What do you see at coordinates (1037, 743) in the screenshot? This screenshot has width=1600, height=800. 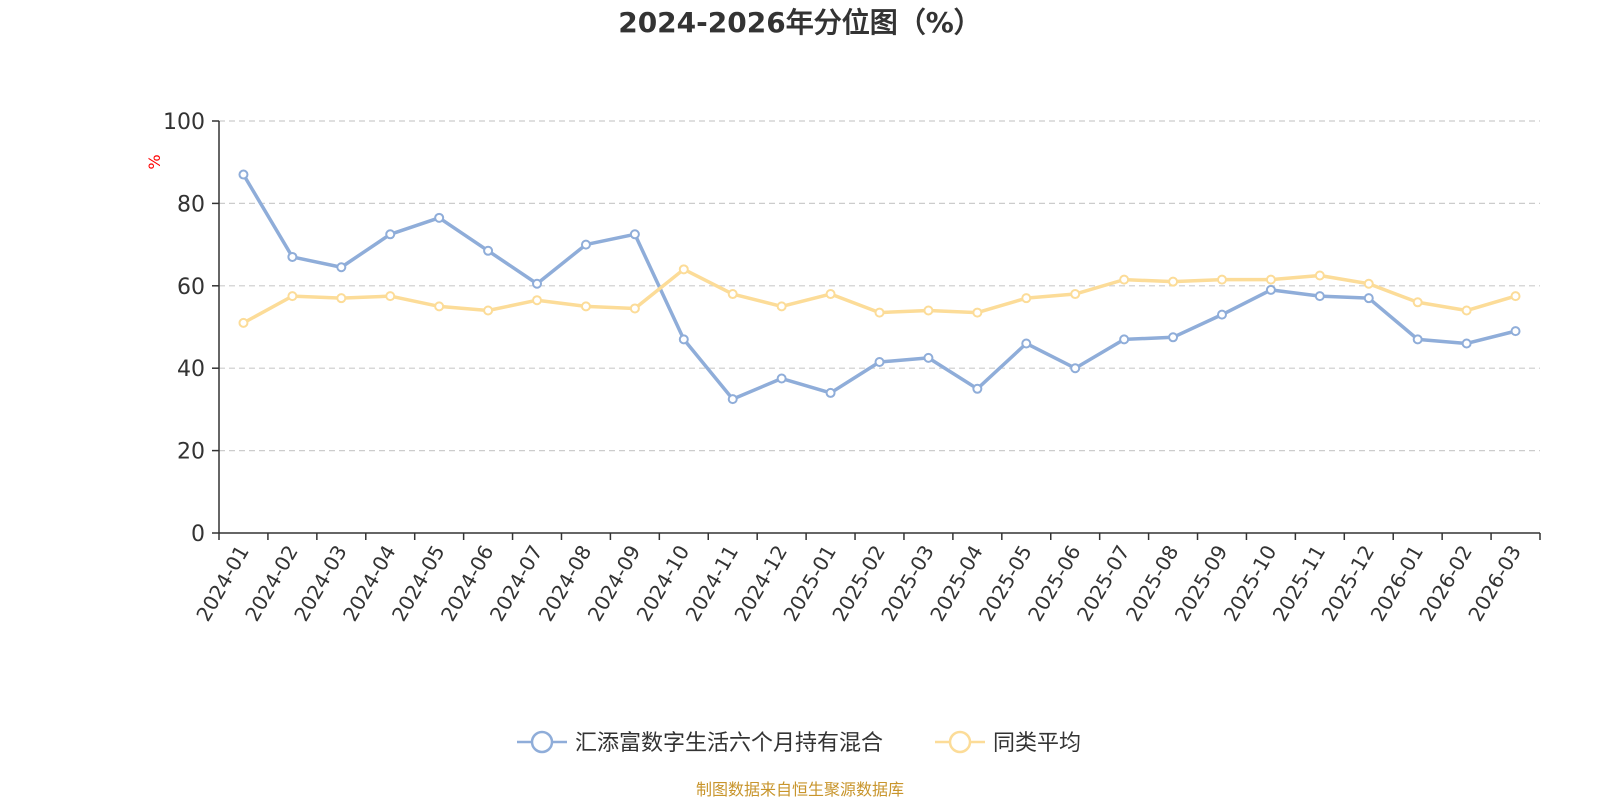 I see `legend-label: 同类平均` at bounding box center [1037, 743].